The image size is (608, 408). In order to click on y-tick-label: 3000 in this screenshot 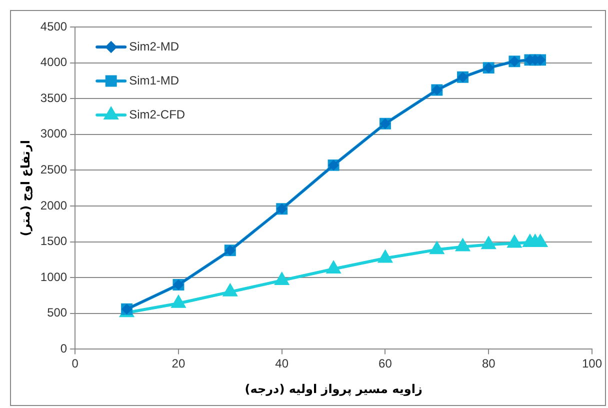, I will do `click(54, 133)`.